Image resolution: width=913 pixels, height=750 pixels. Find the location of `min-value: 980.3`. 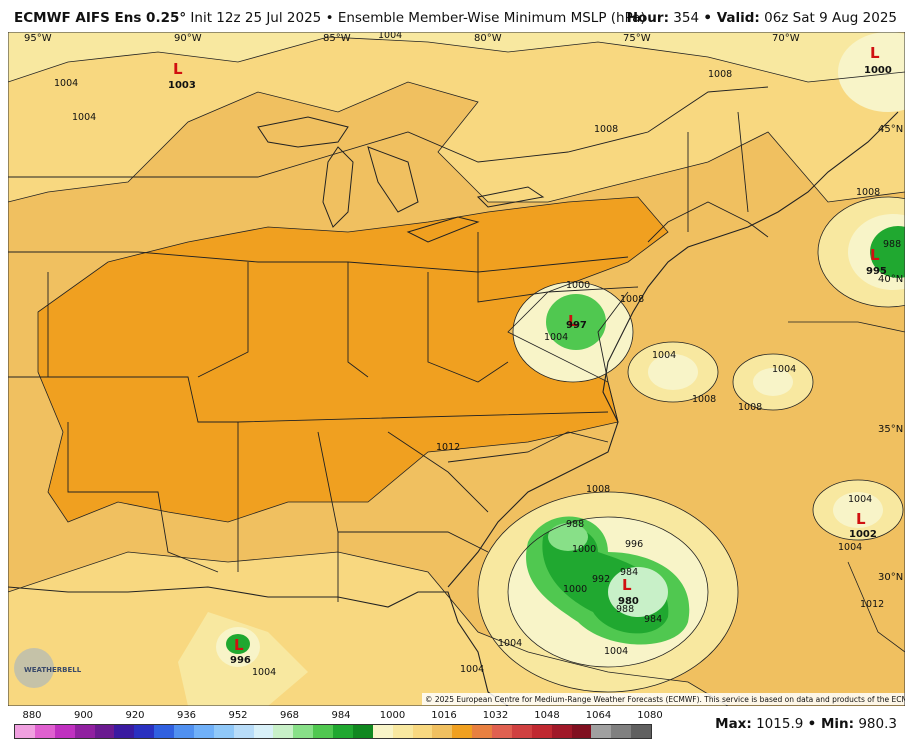

min-value: 980.3 is located at coordinates (877, 724).